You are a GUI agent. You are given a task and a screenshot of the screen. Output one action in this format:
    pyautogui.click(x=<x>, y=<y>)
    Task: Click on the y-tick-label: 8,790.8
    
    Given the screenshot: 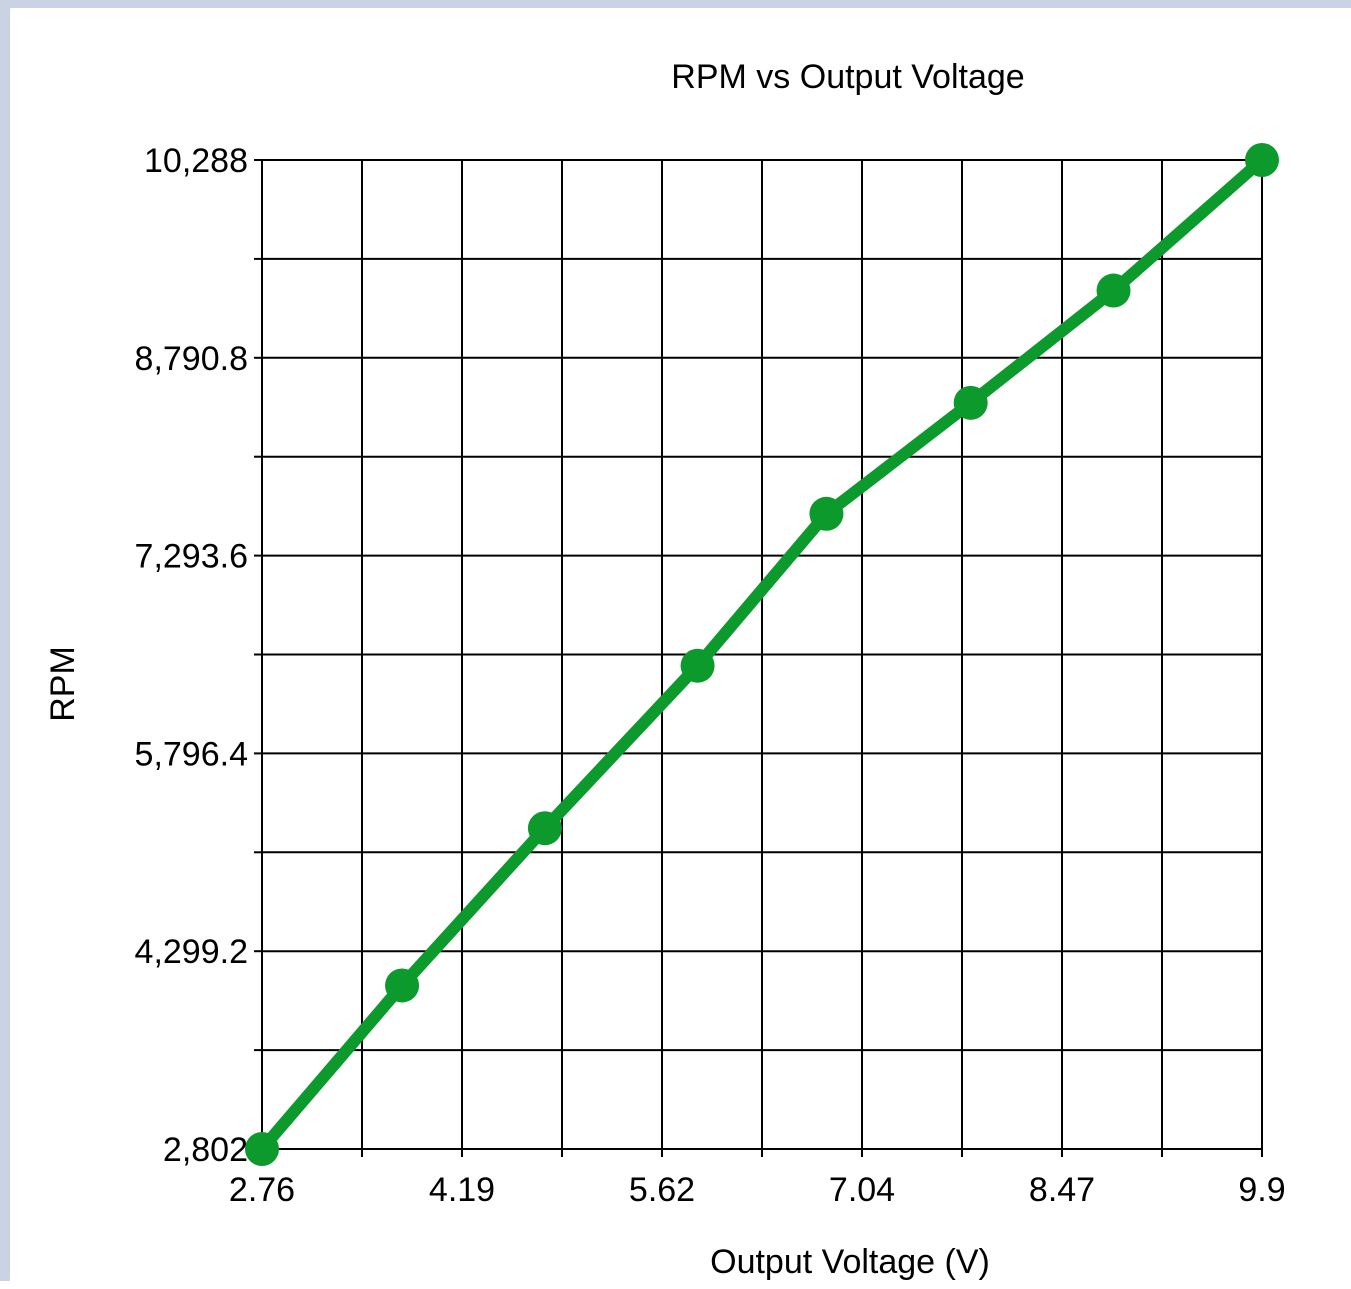 What is the action you would take?
    pyautogui.click(x=191, y=359)
    